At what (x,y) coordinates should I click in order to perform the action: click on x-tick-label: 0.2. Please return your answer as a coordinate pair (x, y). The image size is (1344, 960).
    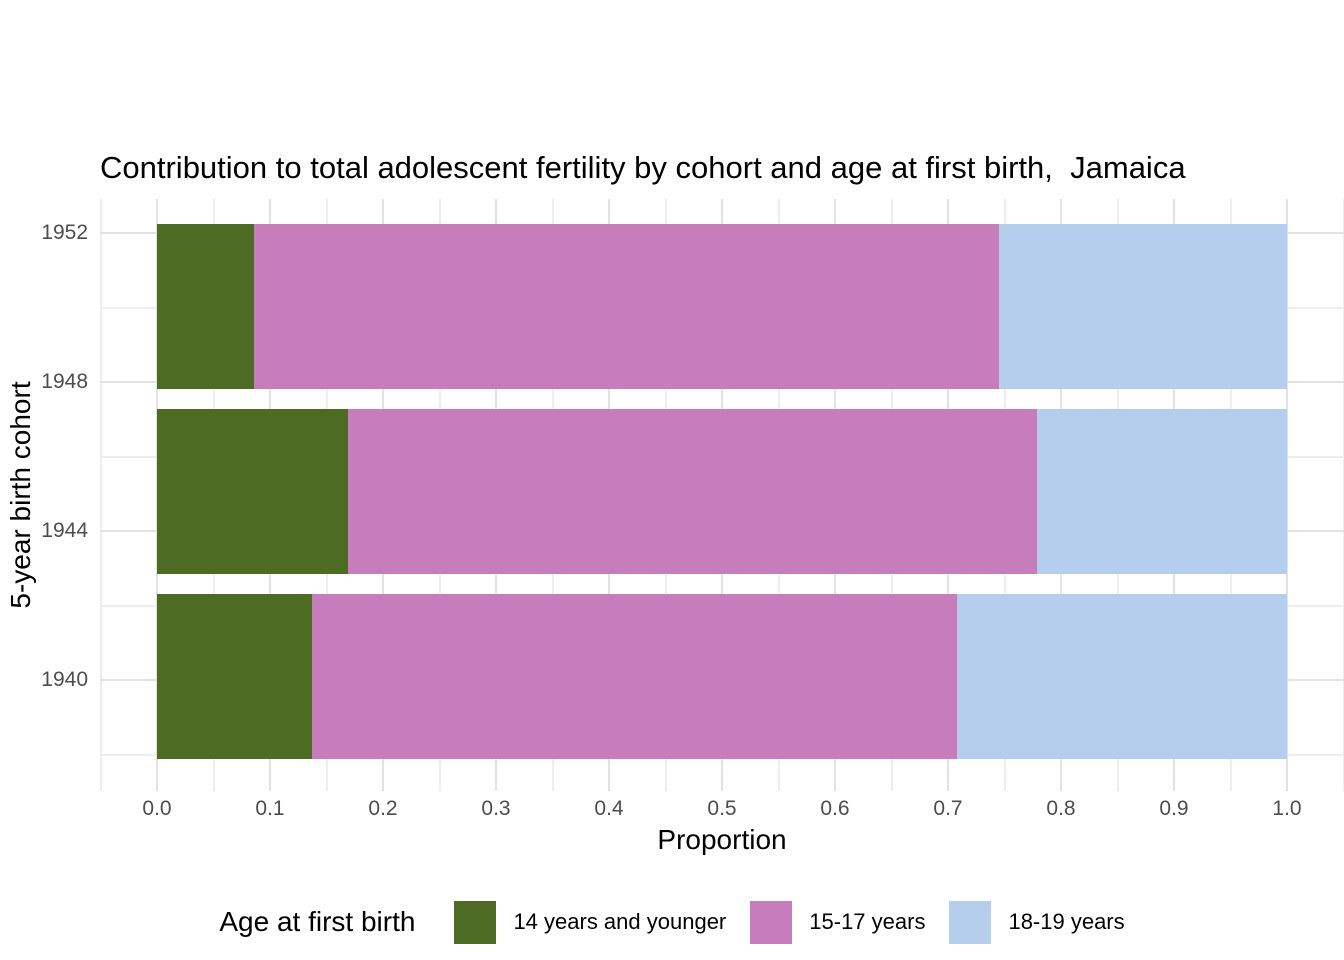
    Looking at the image, I should click on (383, 808).